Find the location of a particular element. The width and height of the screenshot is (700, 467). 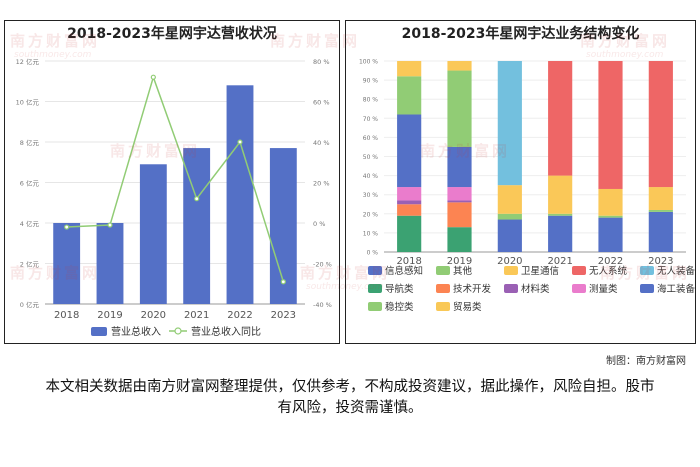

left-axis-tick-label: 12 亿元 is located at coordinates (28, 61).